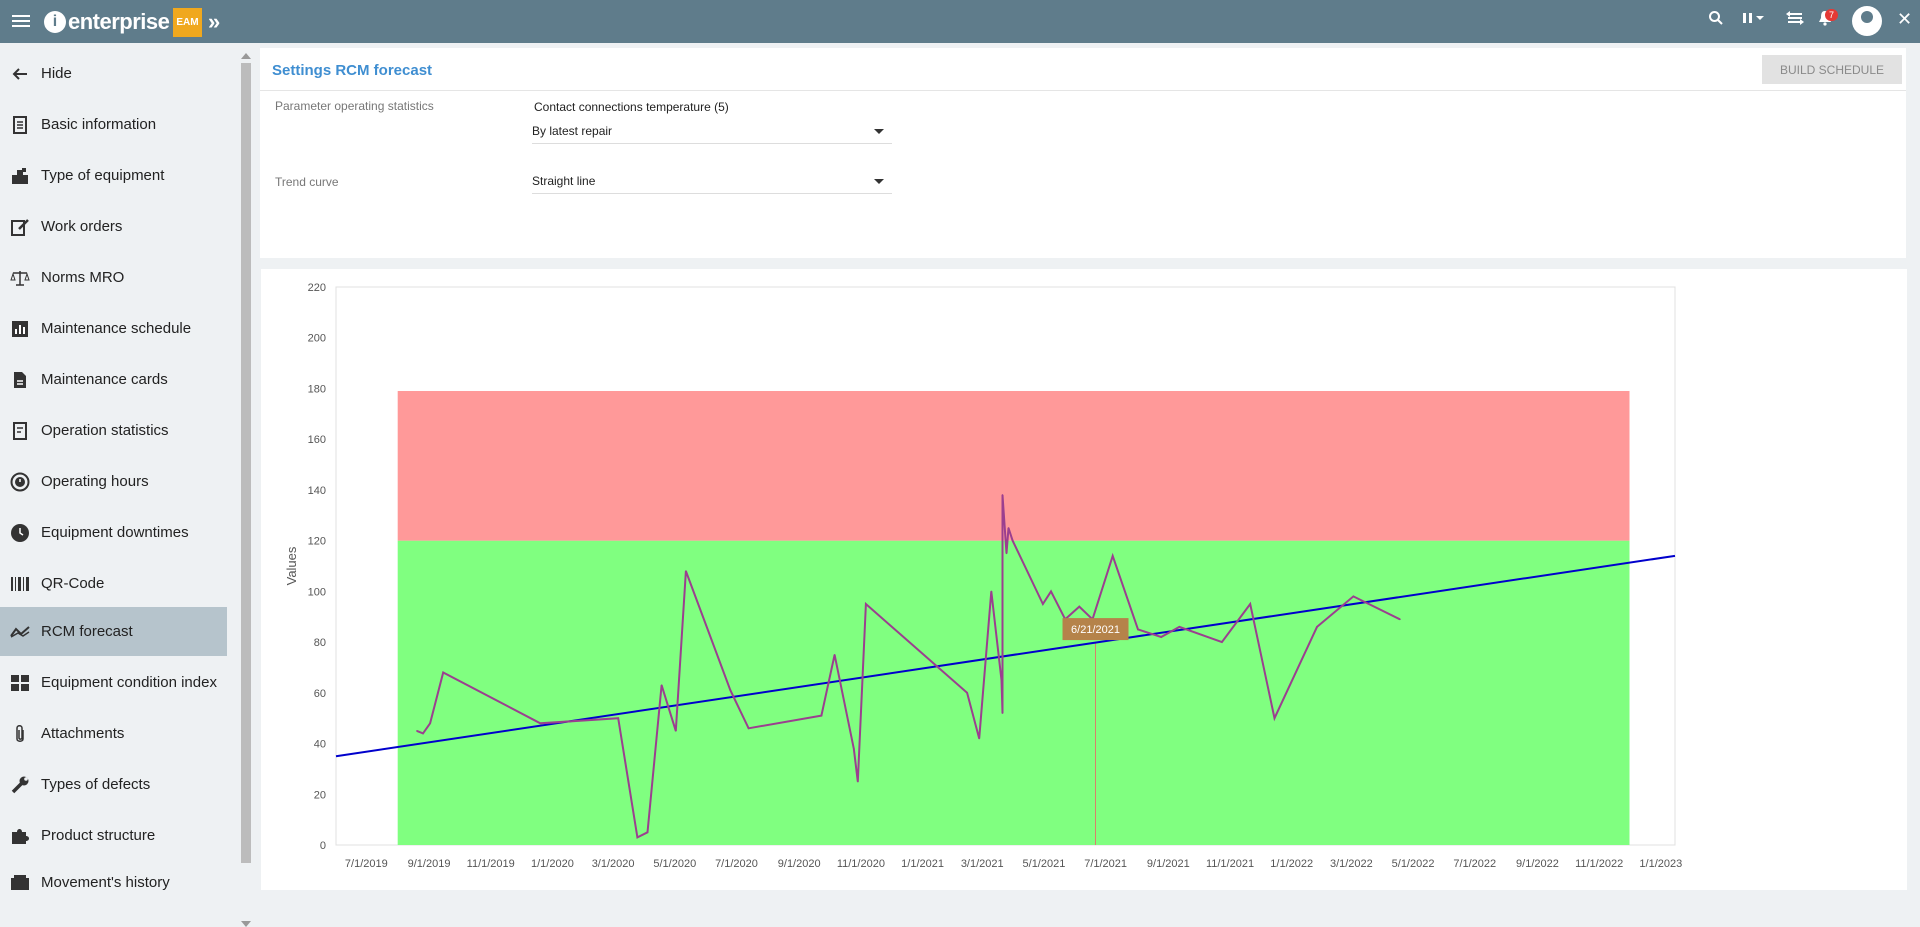 This screenshot has height=927, width=1920. I want to click on sidebar-item-product-structure: Product structure, so click(113, 835).